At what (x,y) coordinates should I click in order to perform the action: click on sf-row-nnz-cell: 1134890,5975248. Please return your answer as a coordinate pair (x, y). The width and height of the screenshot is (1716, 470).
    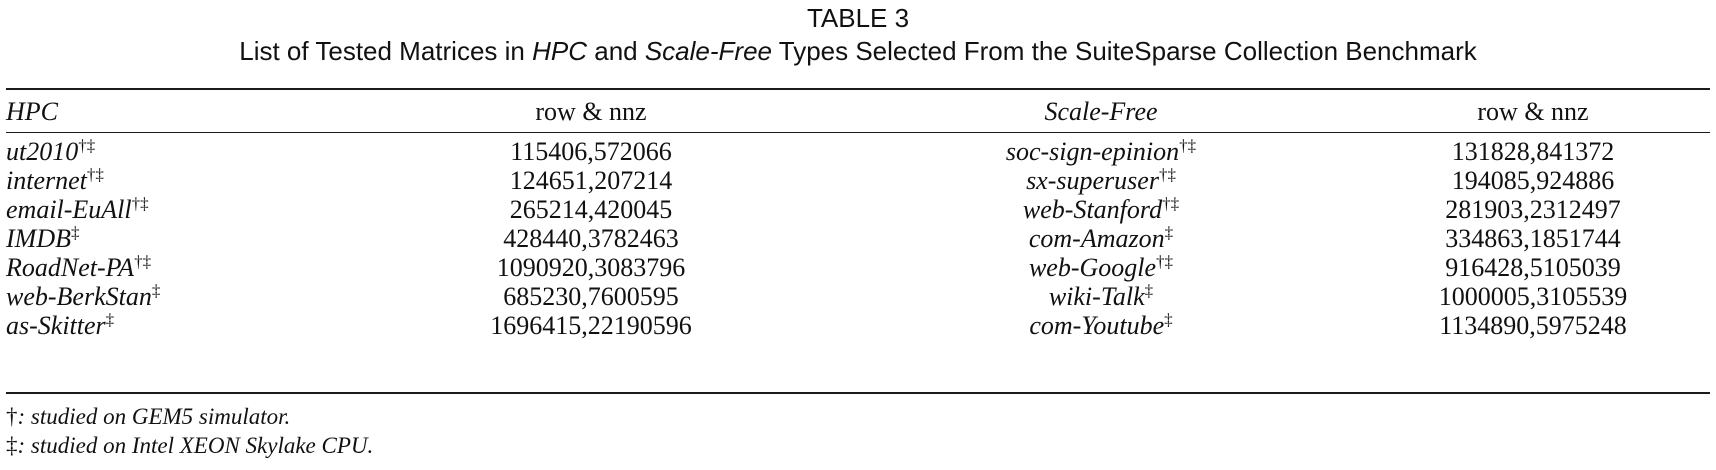
    Looking at the image, I should click on (1533, 325).